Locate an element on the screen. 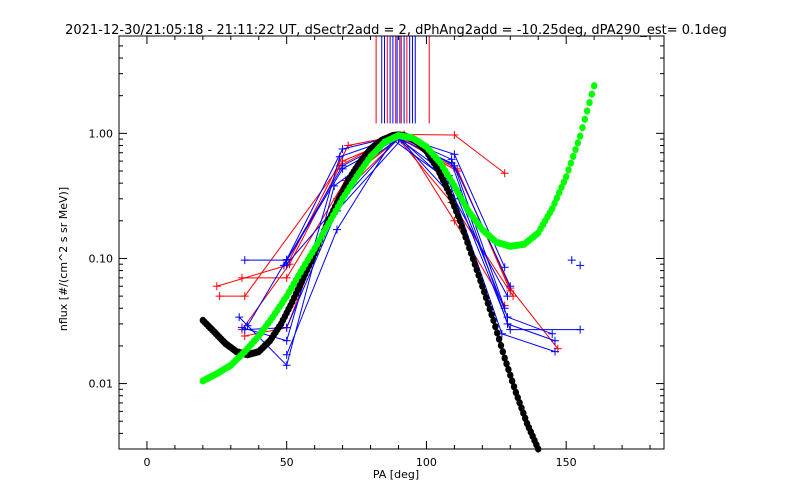 This screenshot has height=500, width=800. red-trace-0-line is located at coordinates (360, 210).